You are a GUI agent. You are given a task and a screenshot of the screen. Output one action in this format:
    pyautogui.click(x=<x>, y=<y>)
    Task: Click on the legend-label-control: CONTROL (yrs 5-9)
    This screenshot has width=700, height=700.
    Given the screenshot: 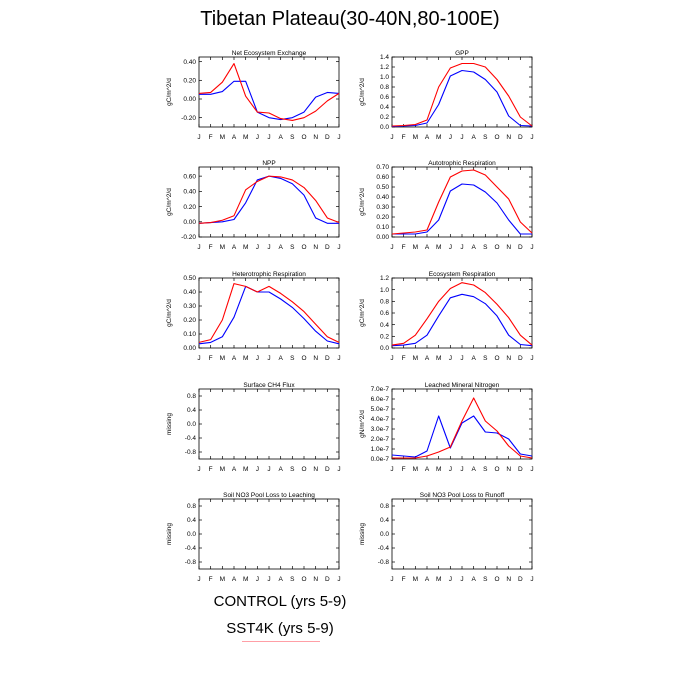 What is the action you would take?
    pyautogui.click(x=280, y=601)
    